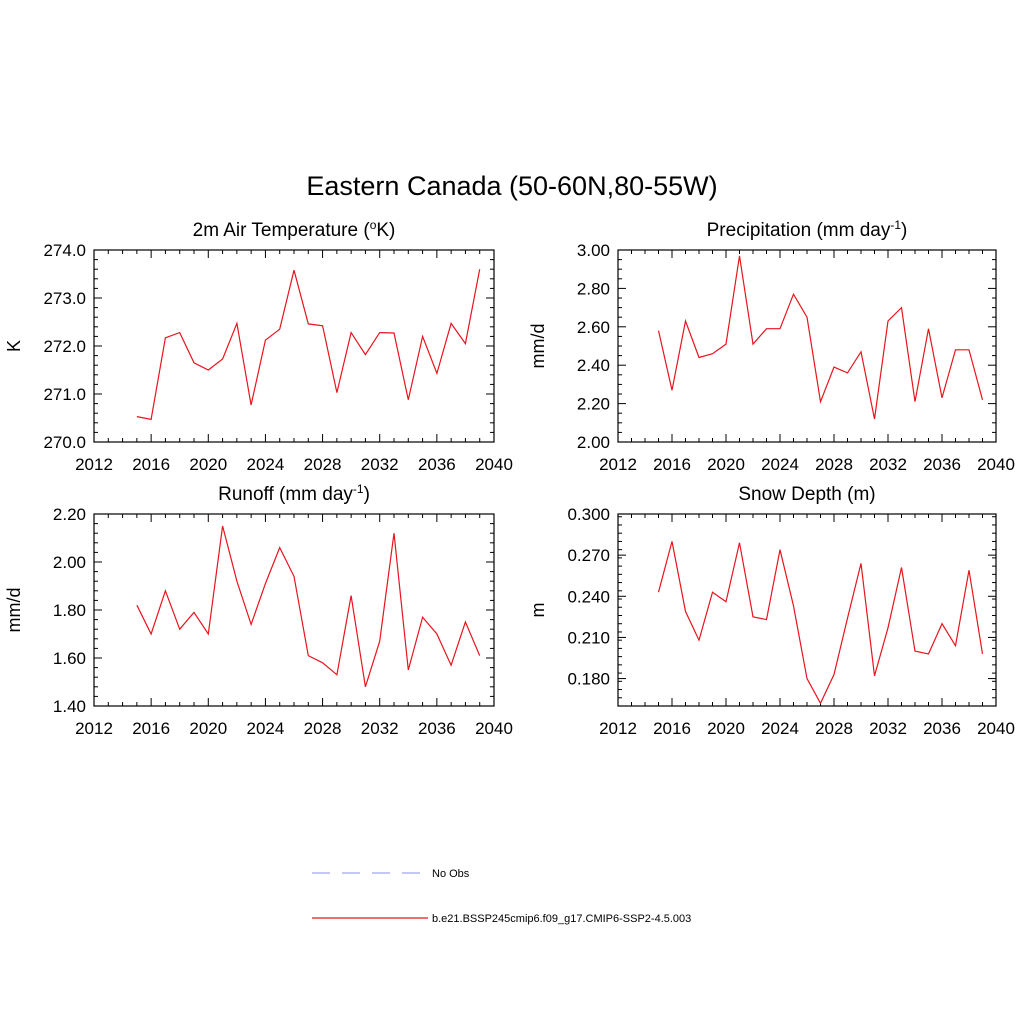 The image size is (1024, 1024). What do you see at coordinates (588, 596) in the screenshot?
I see `y-tick-label: 0.240` at bounding box center [588, 596].